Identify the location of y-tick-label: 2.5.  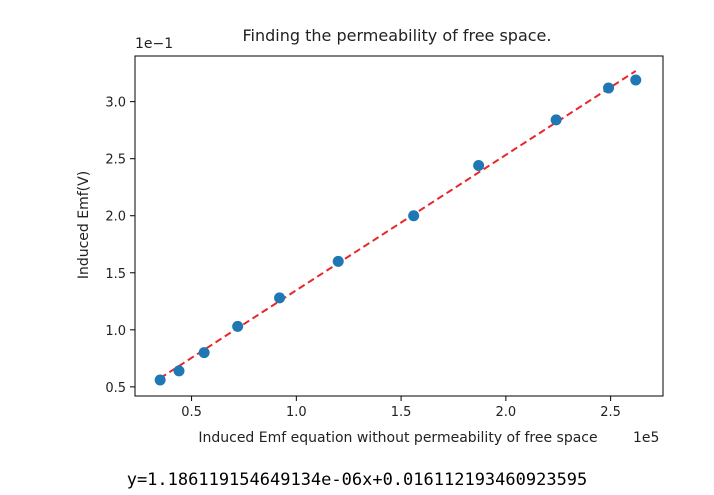
(115, 160).